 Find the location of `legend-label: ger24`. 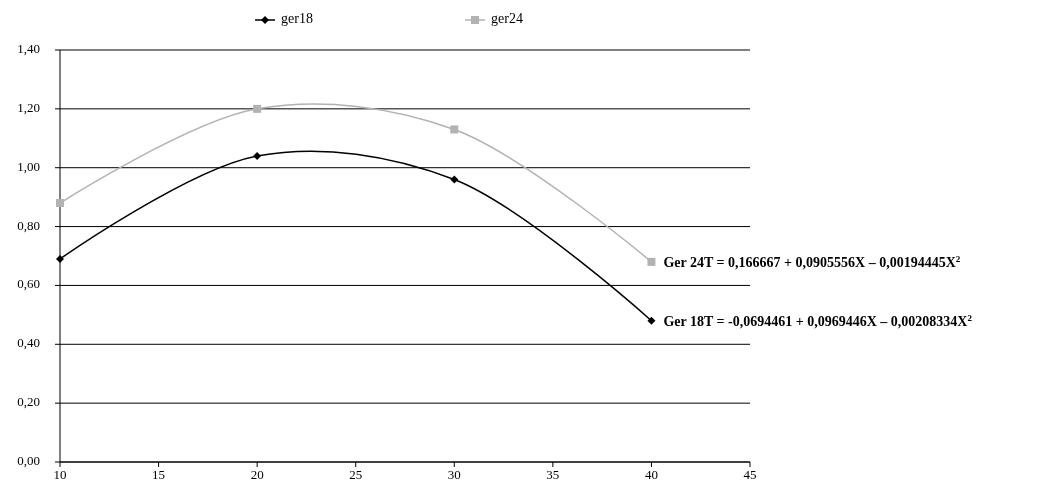

legend-label: ger24 is located at coordinates (507, 19).